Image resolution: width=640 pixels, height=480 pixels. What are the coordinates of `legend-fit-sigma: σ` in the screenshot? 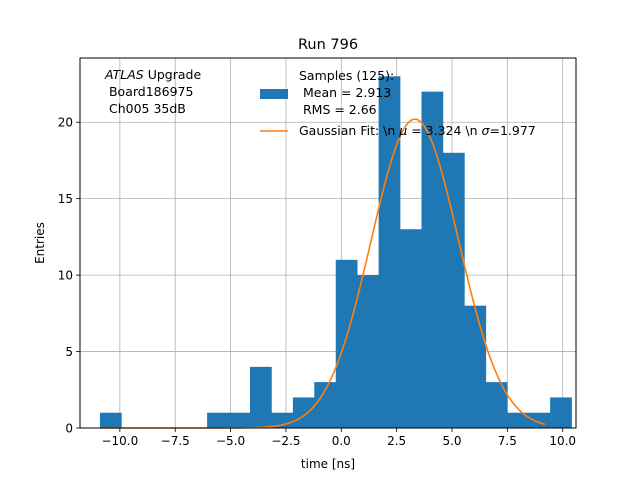 It's located at (486, 130).